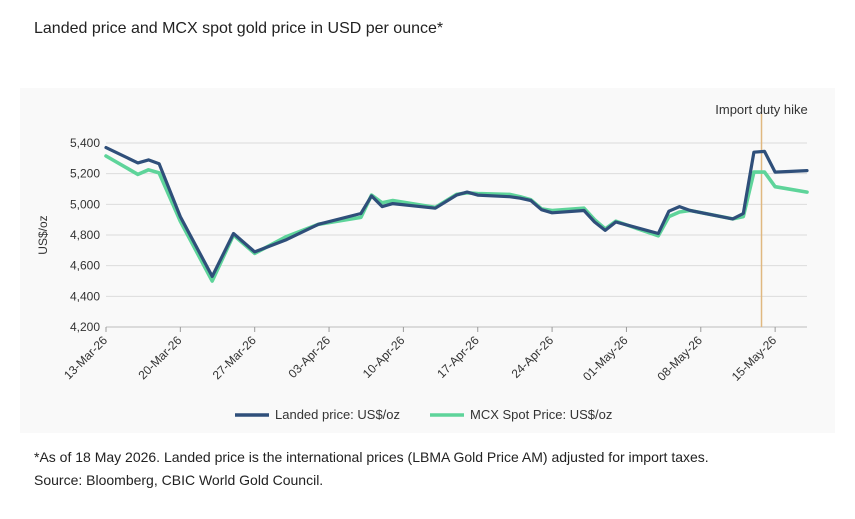  I want to click on x-tick-label: 08-May-26, so click(679, 358).